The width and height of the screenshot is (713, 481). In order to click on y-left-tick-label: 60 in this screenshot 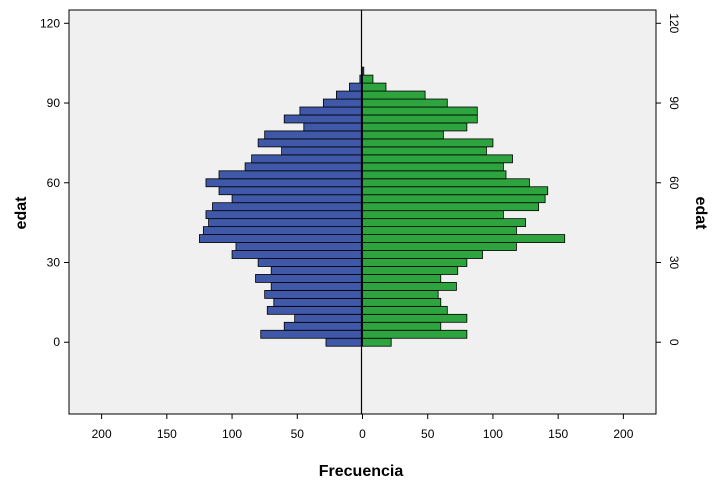, I will do `click(54, 183)`.